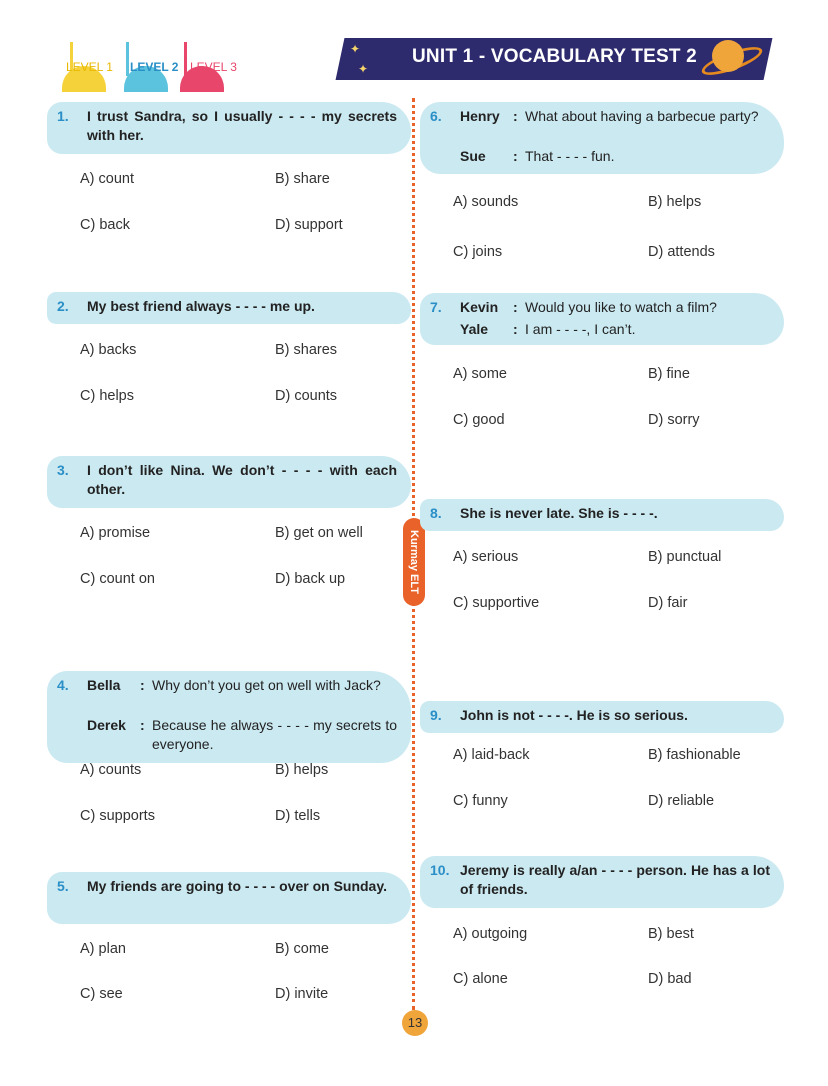 The width and height of the screenshot is (828, 1086). What do you see at coordinates (685, 557) in the screenshot?
I see `answer-option: B) punctual` at bounding box center [685, 557].